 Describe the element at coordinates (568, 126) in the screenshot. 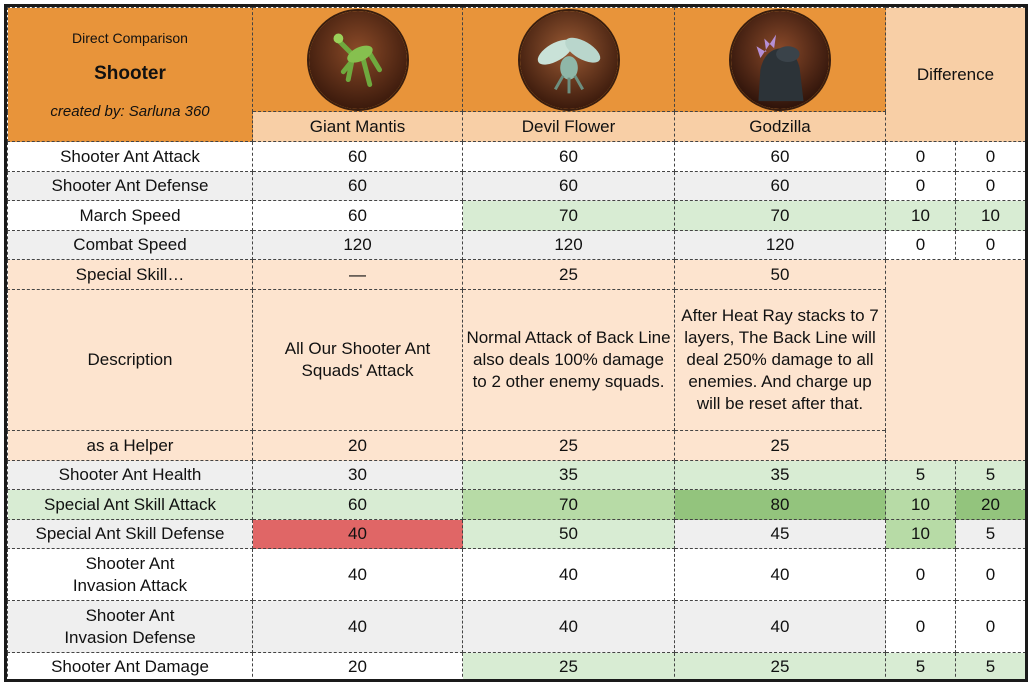

I see `column-header-devil-flower: Devil Flower` at that location.